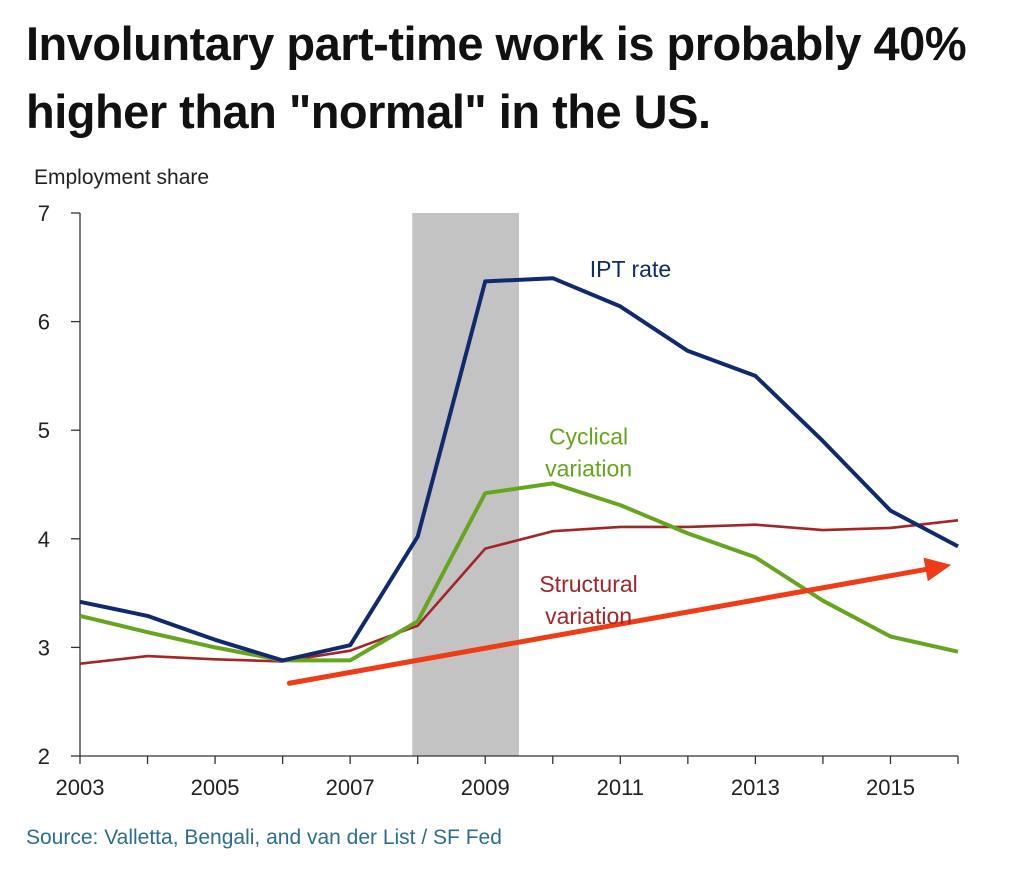 Image resolution: width=1024 pixels, height=885 pixels. I want to click on trend-arrow-head, so click(937, 569).